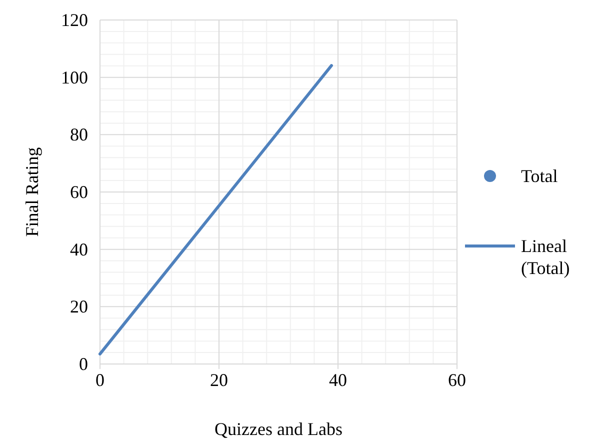  Describe the element at coordinates (457, 380) in the screenshot. I see `x-tick-label: 60` at that location.